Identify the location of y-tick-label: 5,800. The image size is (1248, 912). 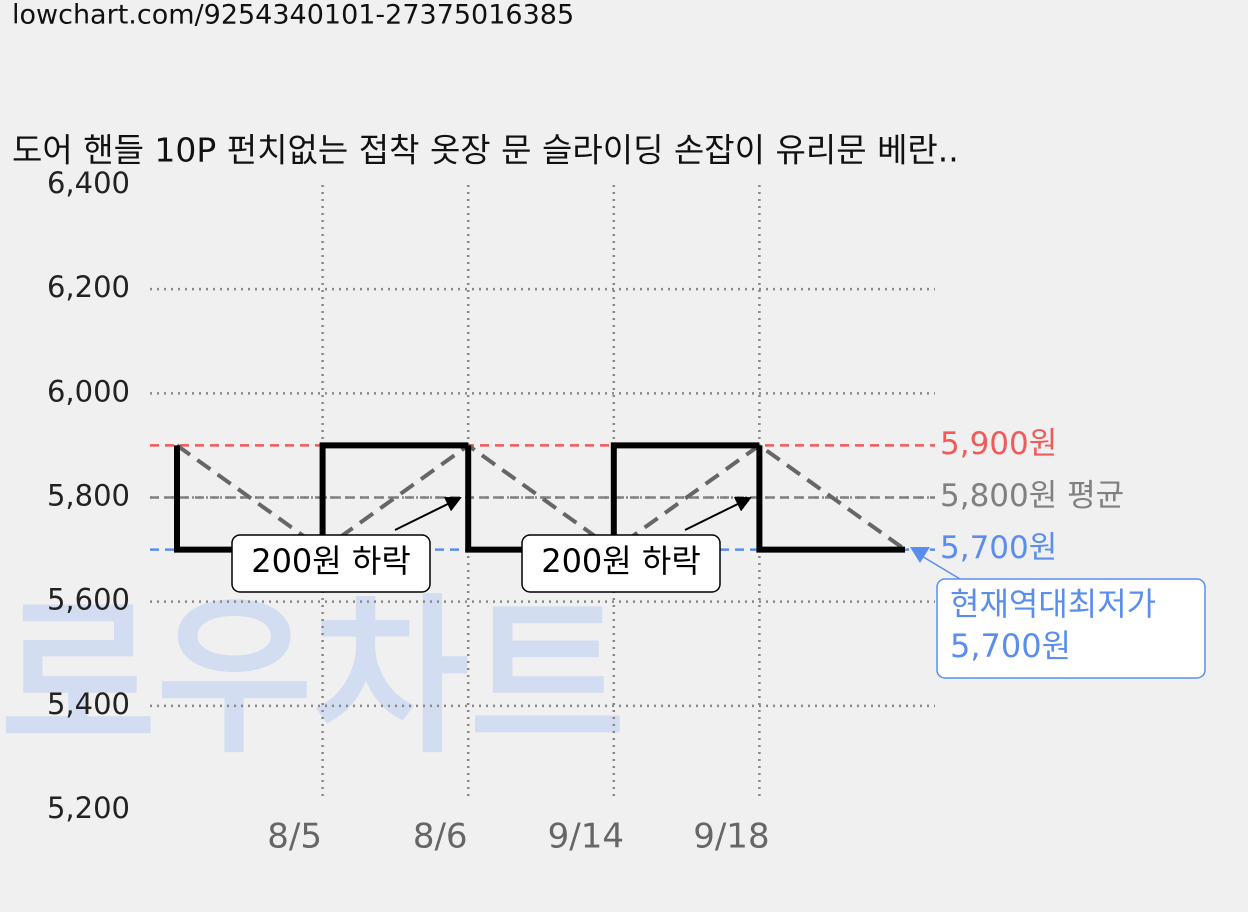
(88, 496).